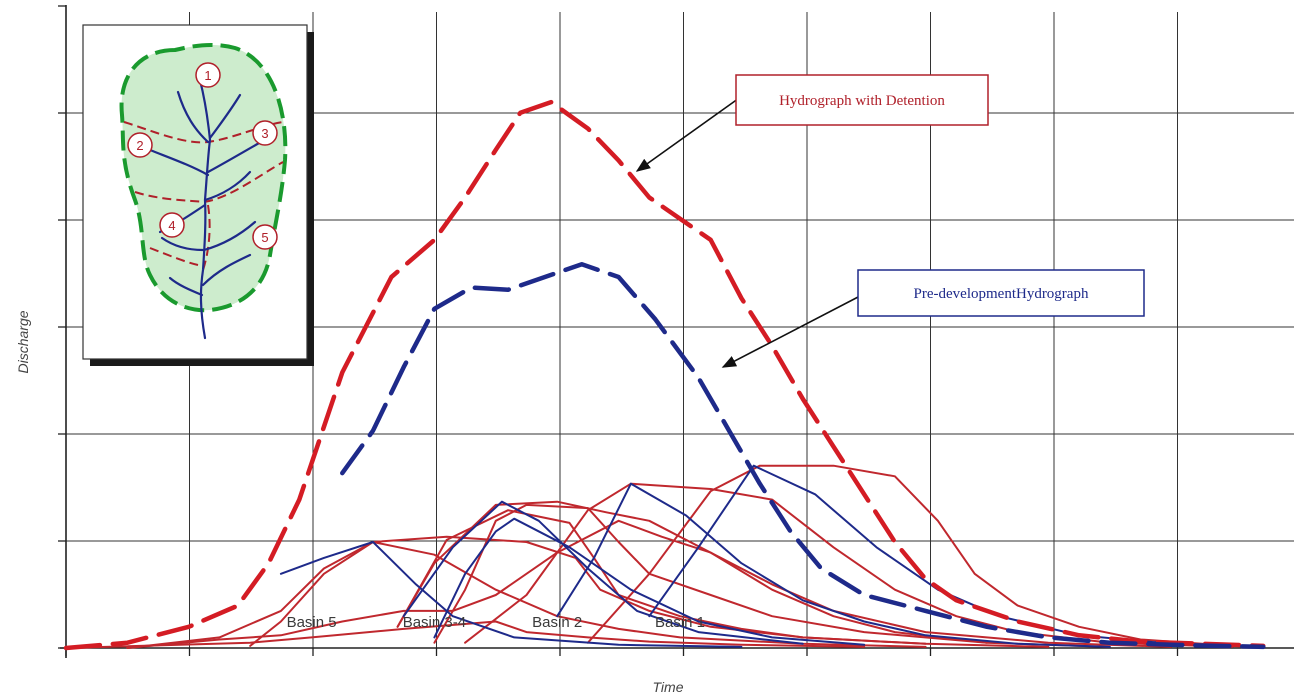 This screenshot has height=696, width=1294. I want to click on subbasin-4-label: 4, so click(171, 225).